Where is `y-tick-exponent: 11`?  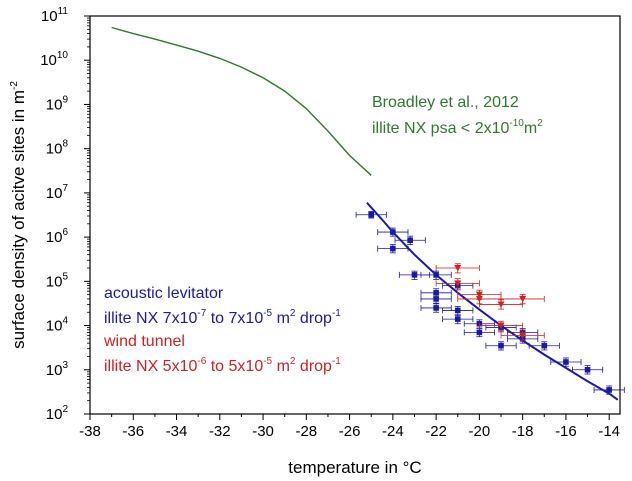 y-tick-exponent: 11 is located at coordinates (63, 11).